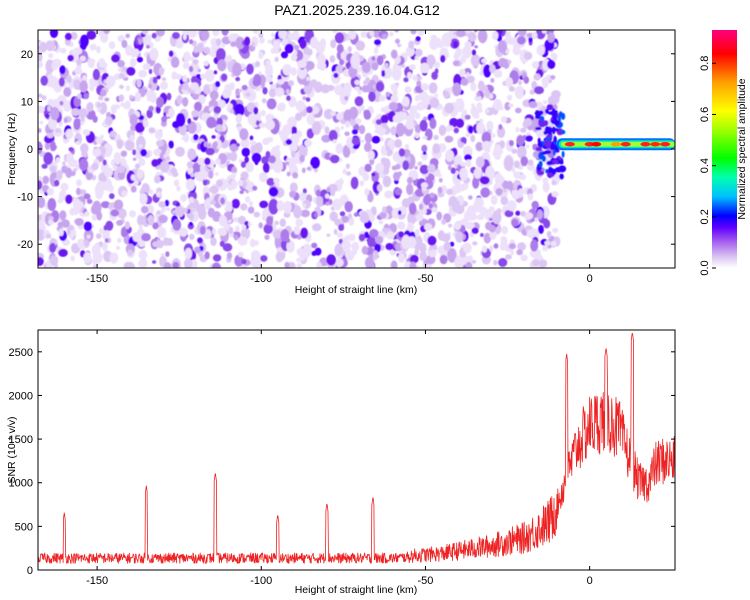 This screenshot has height=600, width=750. Describe the element at coordinates (261, 279) in the screenshot. I see `spectrogram-x-tick-label: -100` at that location.